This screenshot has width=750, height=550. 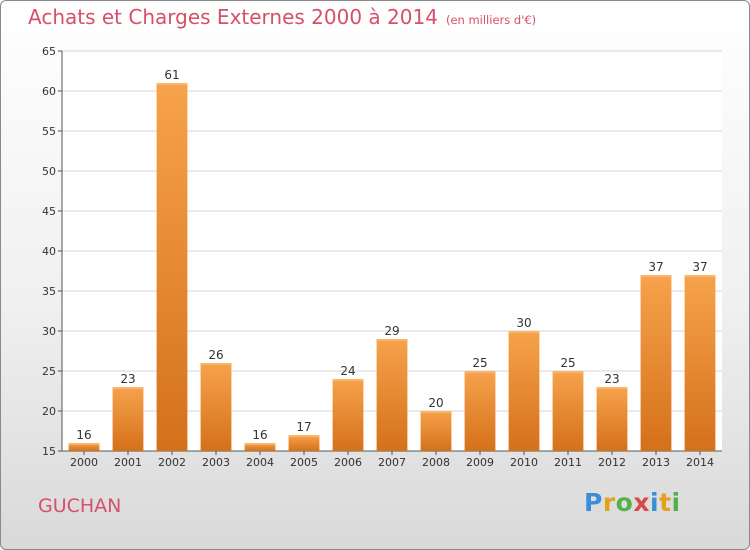 What do you see at coordinates (435, 403) in the screenshot?
I see `data-label-2008: 20` at bounding box center [435, 403].